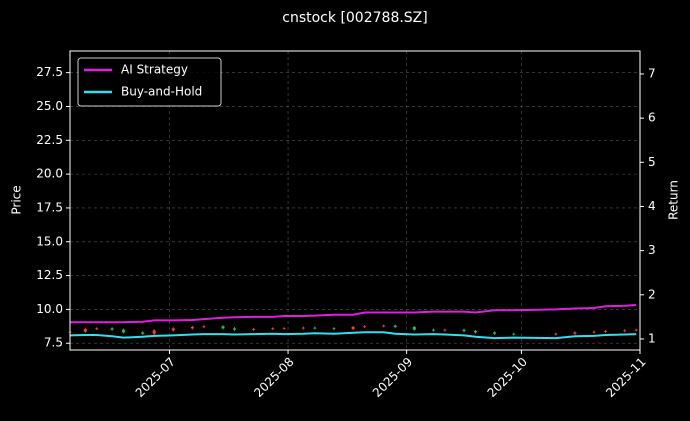 This screenshot has width=690, height=421. I want to click on y-tick-label: 15.0, so click(49, 241).